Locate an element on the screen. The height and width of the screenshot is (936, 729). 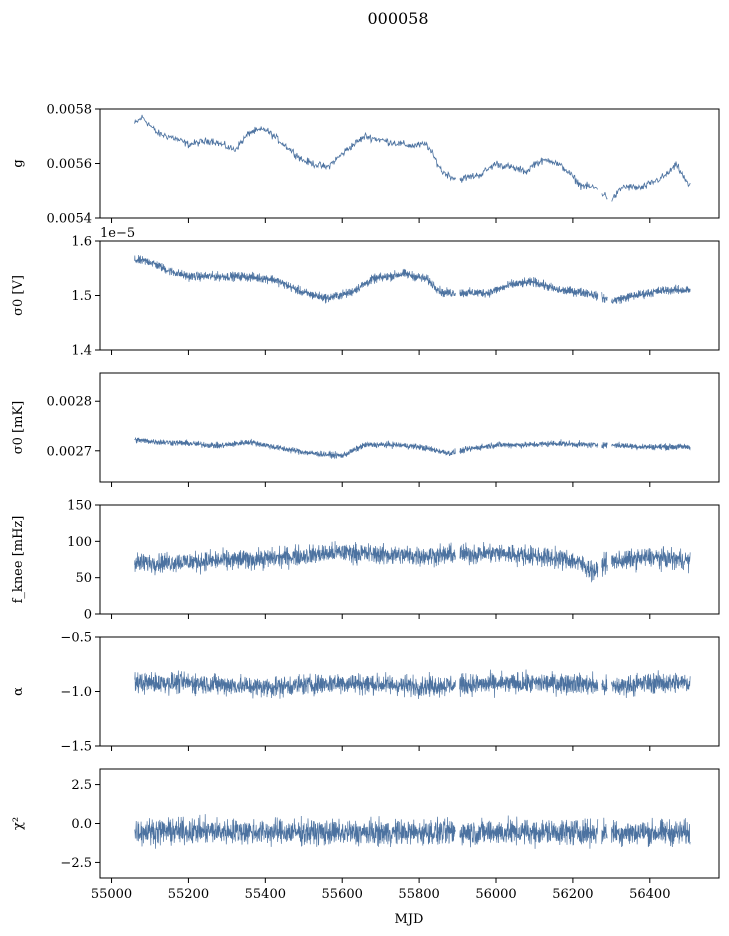
y-tick-label: 100 is located at coordinates (79, 542).